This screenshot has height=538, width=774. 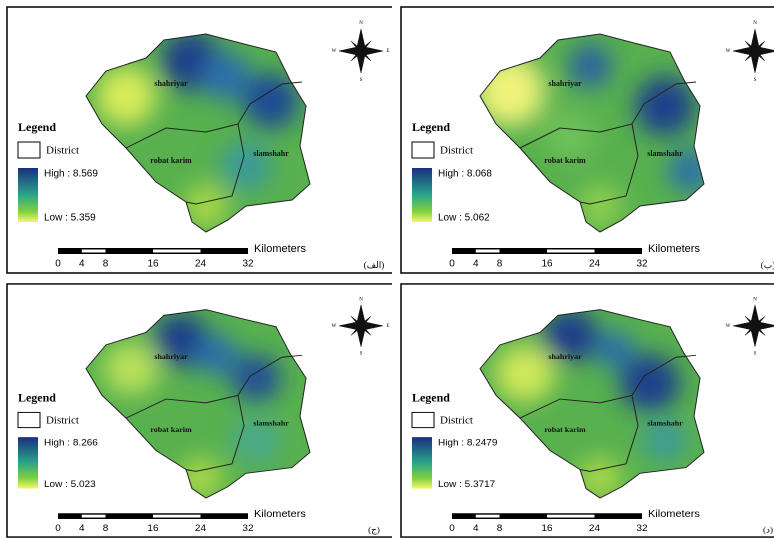 What do you see at coordinates (608, 143) in the screenshot?
I see `district-border` at bounding box center [608, 143].